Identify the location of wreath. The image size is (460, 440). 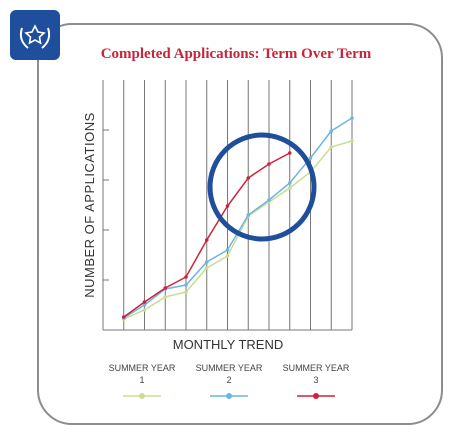
(35, 36).